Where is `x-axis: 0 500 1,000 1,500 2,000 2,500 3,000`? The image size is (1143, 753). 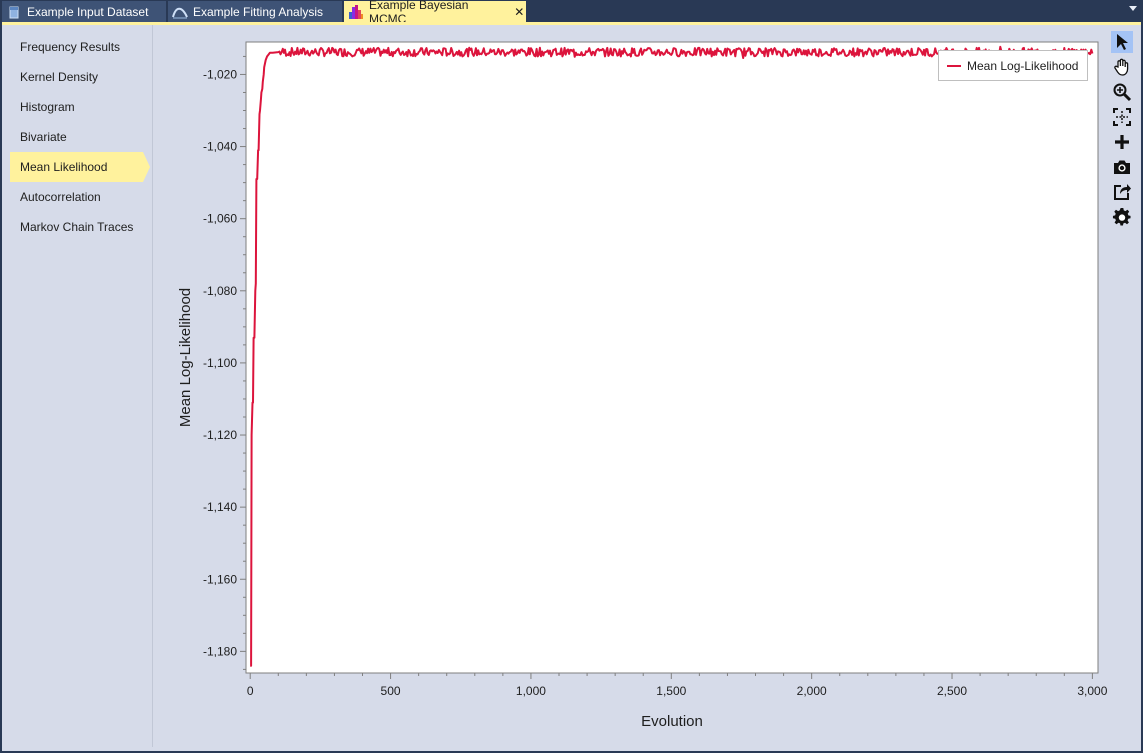
x-axis: 0 500 1,000 1,500 2,000 2,500 3,000 is located at coordinates (677, 685).